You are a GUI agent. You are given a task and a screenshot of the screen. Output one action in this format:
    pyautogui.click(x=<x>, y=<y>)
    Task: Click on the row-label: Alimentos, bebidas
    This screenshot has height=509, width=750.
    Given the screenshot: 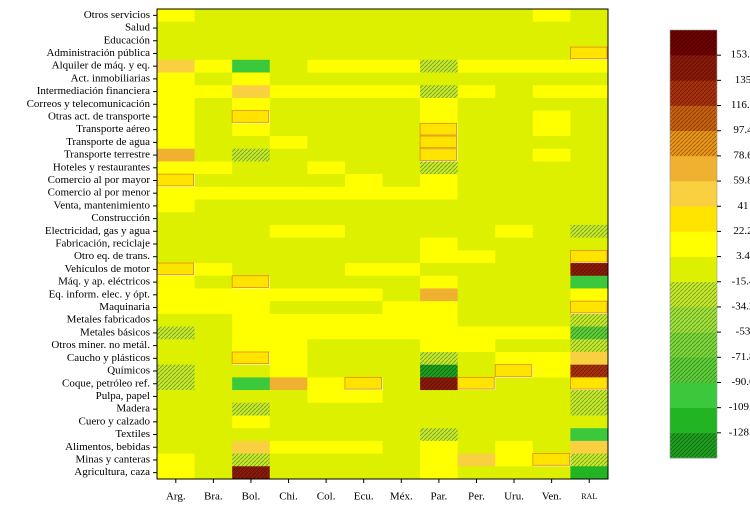 What is the action you would take?
    pyautogui.click(x=107, y=447)
    